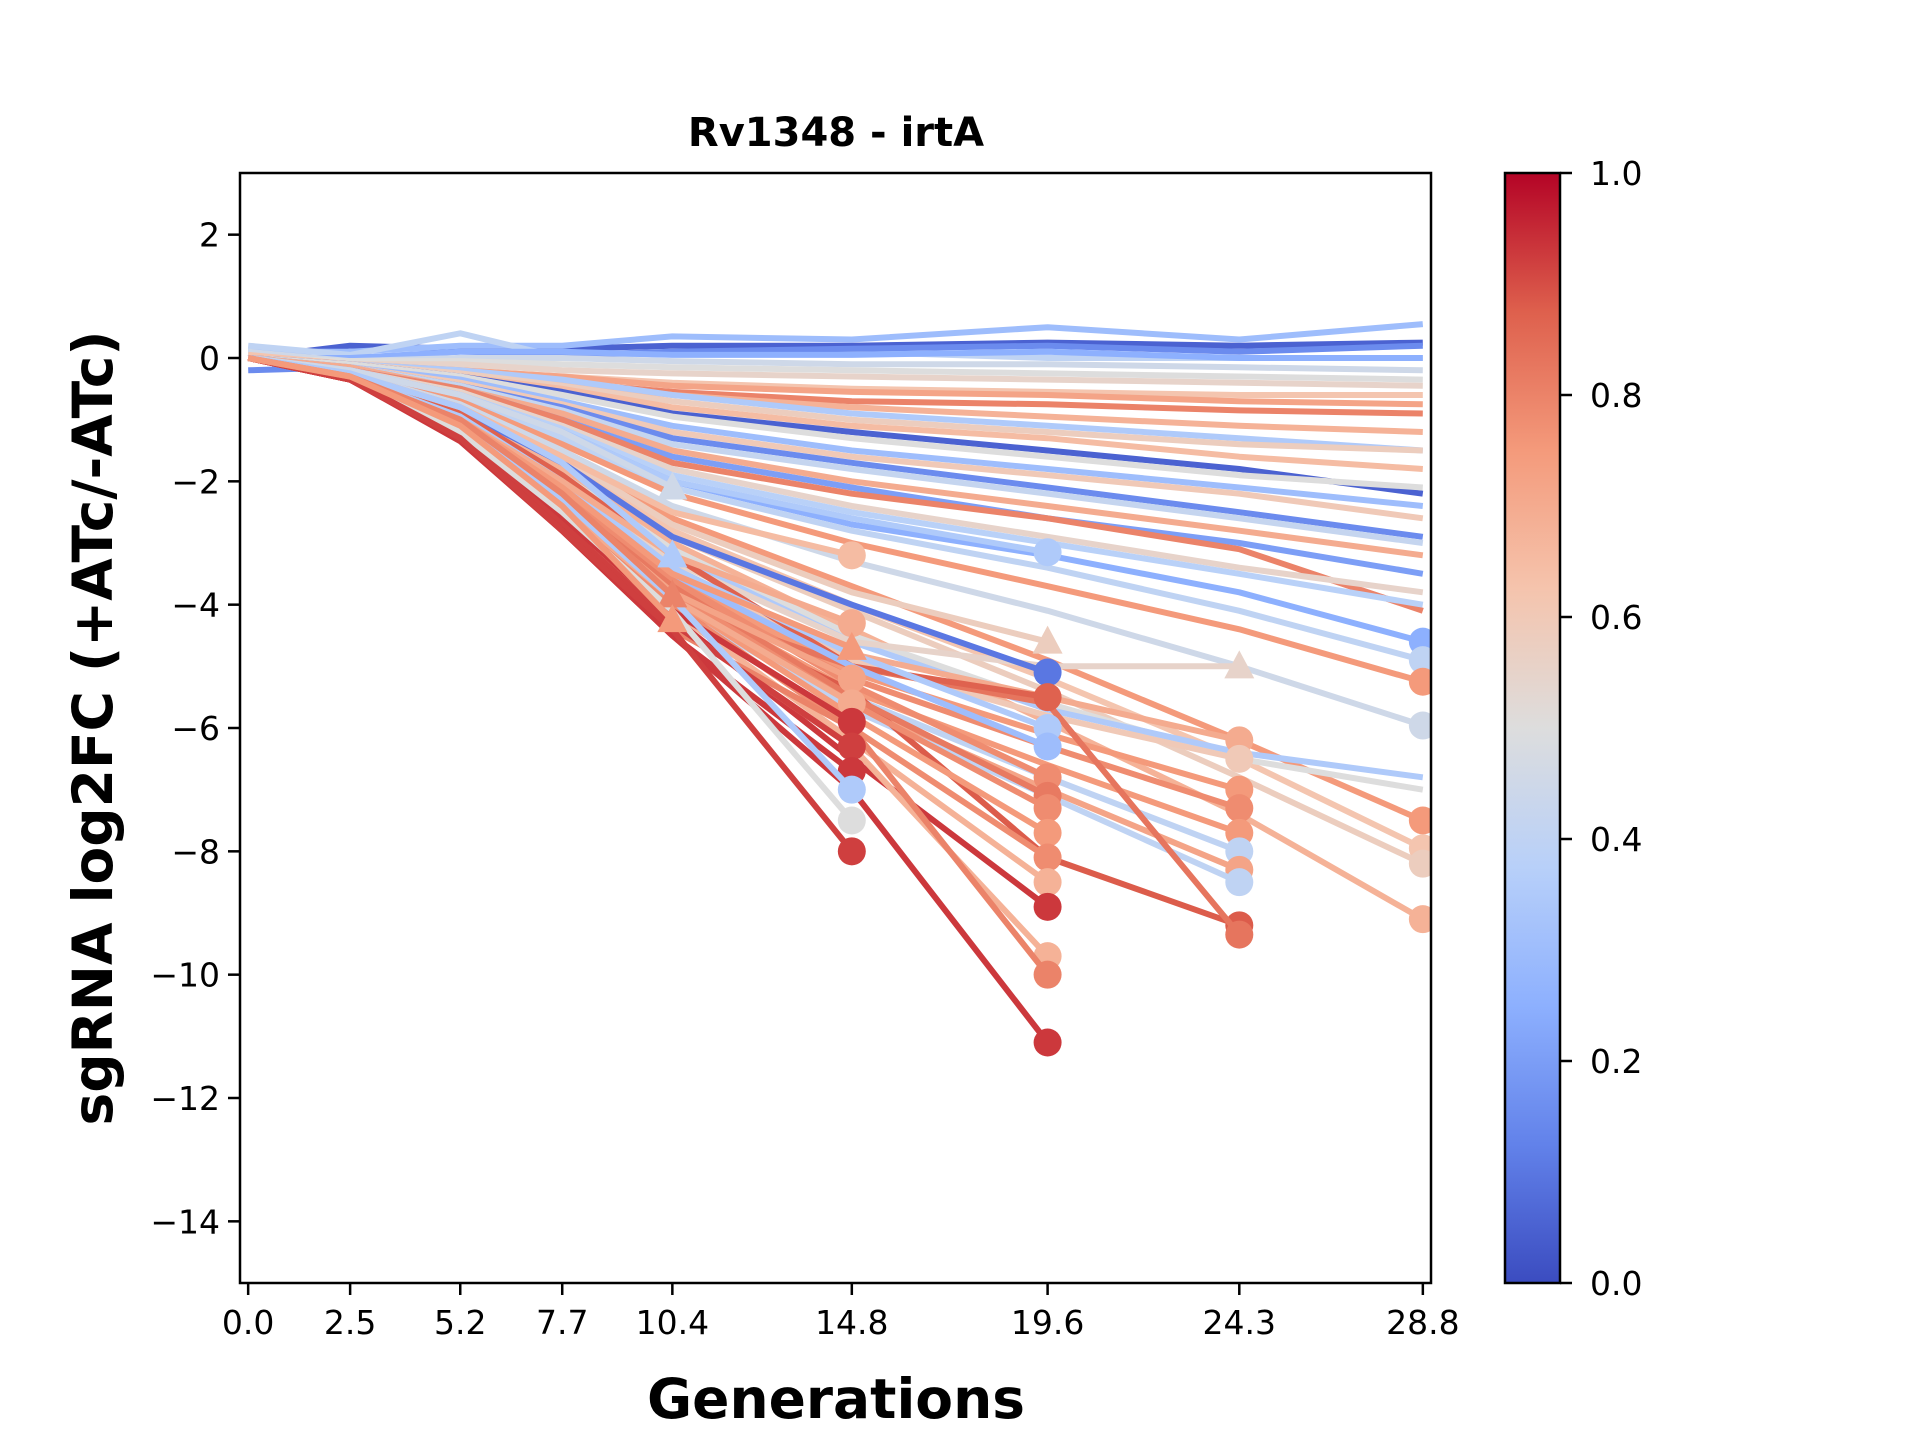 The image size is (1920, 1440). I want to click on y-tick-label: 2, so click(209, 235).